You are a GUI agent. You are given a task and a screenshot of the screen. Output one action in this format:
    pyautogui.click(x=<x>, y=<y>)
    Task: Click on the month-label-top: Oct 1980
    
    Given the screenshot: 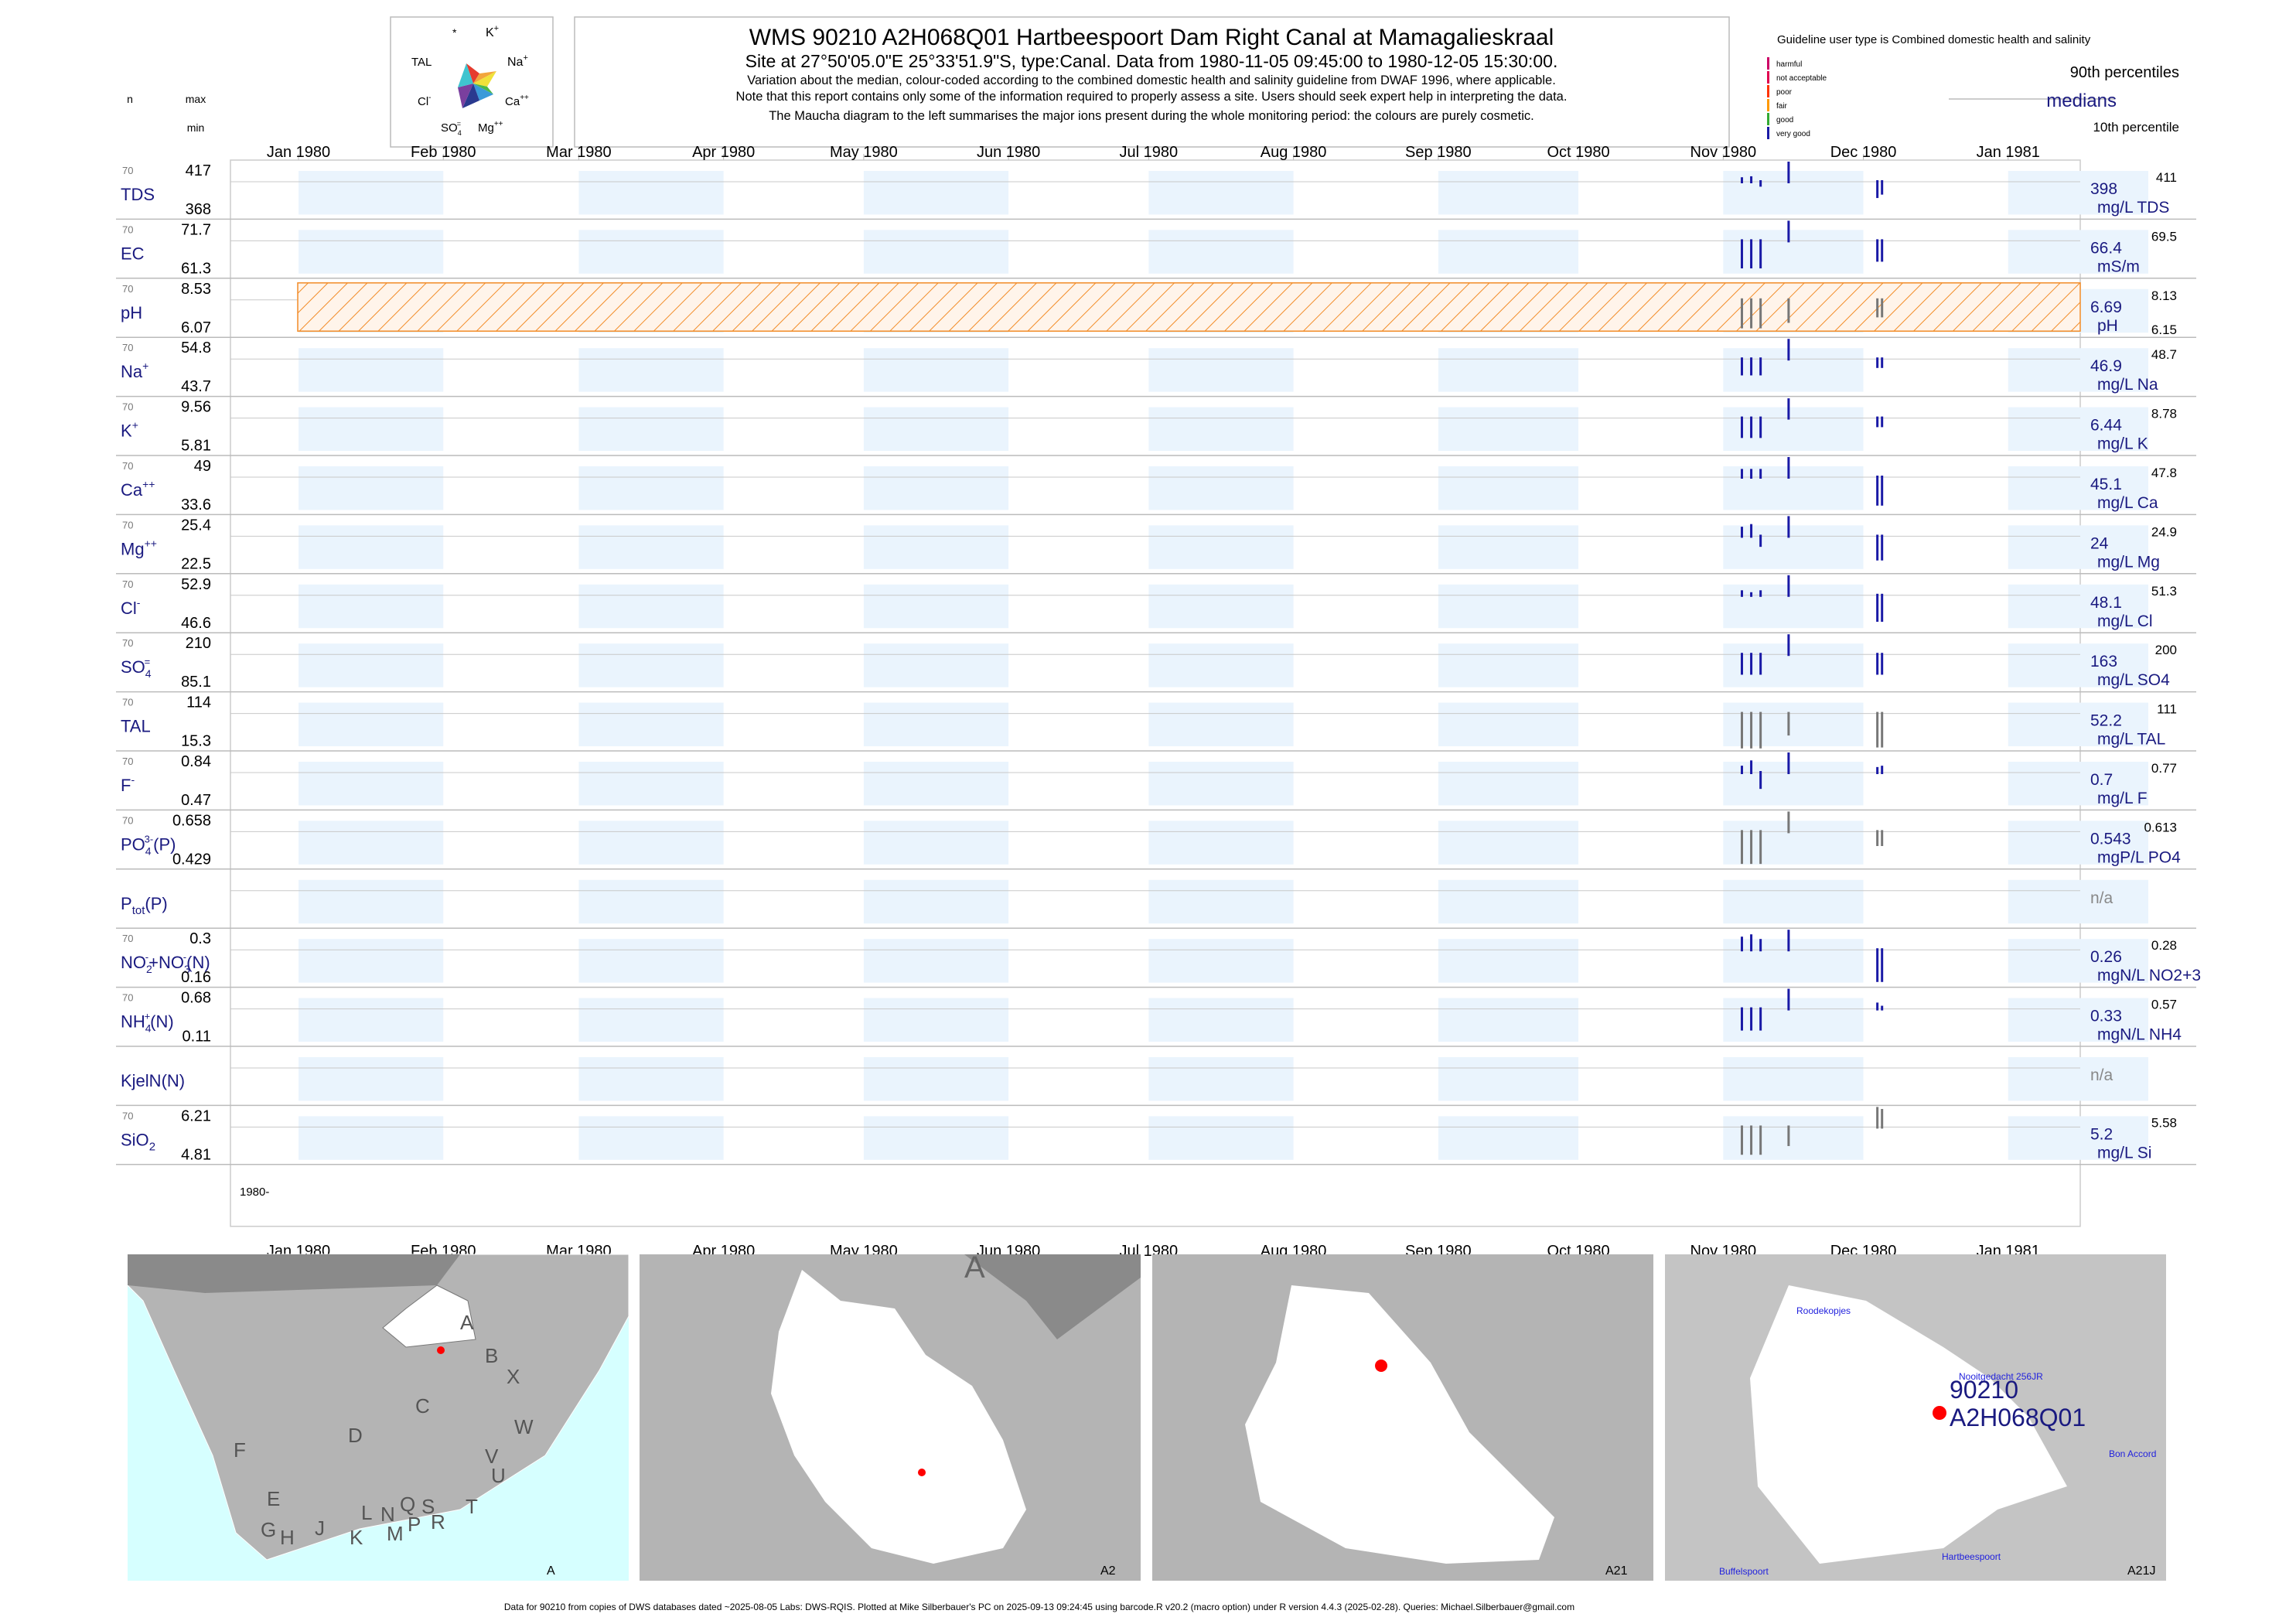 What is the action you would take?
    pyautogui.click(x=1578, y=152)
    